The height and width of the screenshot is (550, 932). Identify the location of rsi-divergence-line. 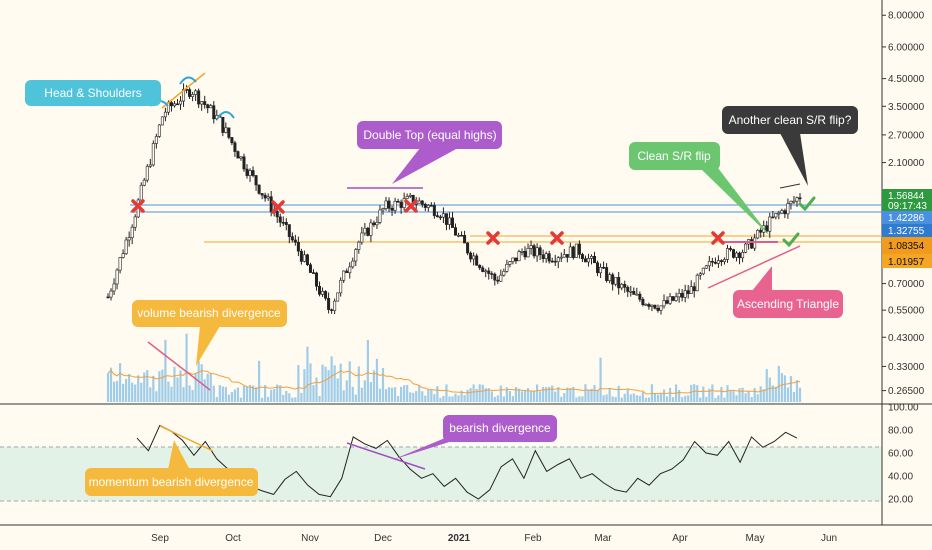
(386, 456).